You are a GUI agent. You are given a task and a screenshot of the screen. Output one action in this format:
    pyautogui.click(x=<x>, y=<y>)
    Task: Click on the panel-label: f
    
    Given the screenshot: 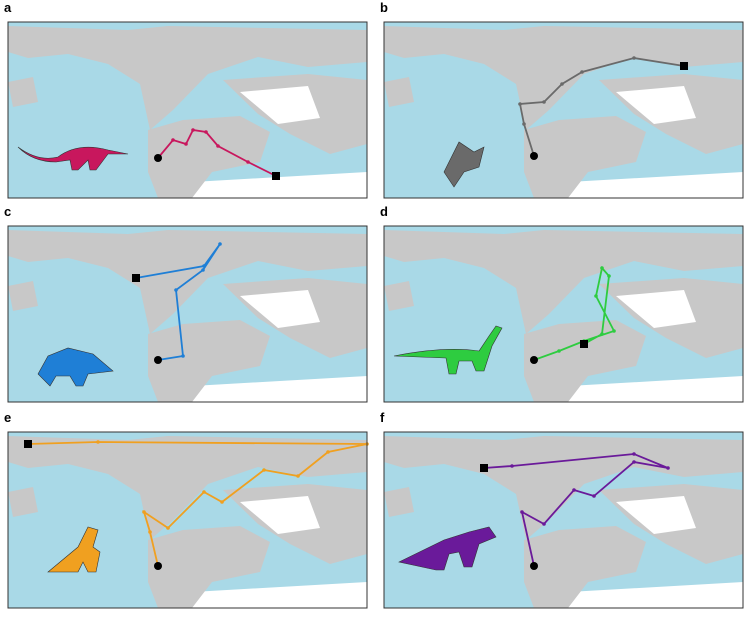 What is the action you would take?
    pyautogui.click(x=382, y=417)
    